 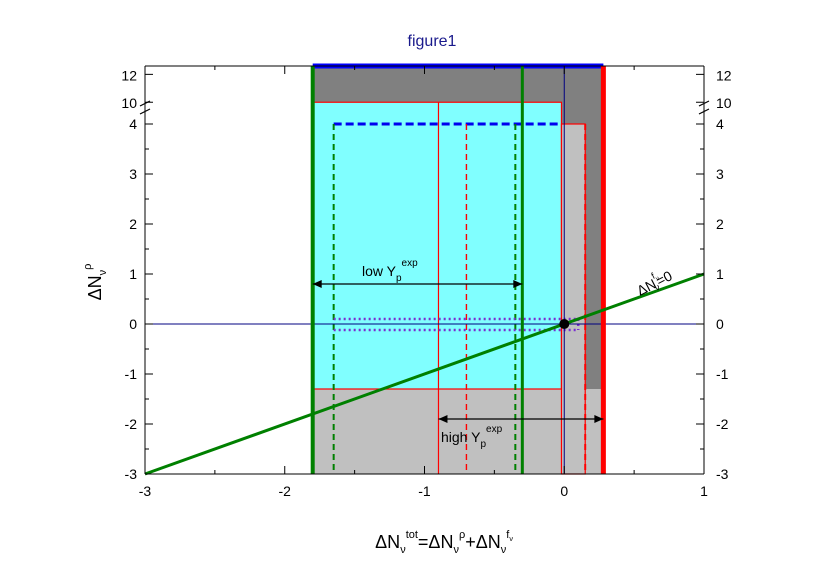 I want to click on y-tick-label-right: 4, so click(x=720, y=124).